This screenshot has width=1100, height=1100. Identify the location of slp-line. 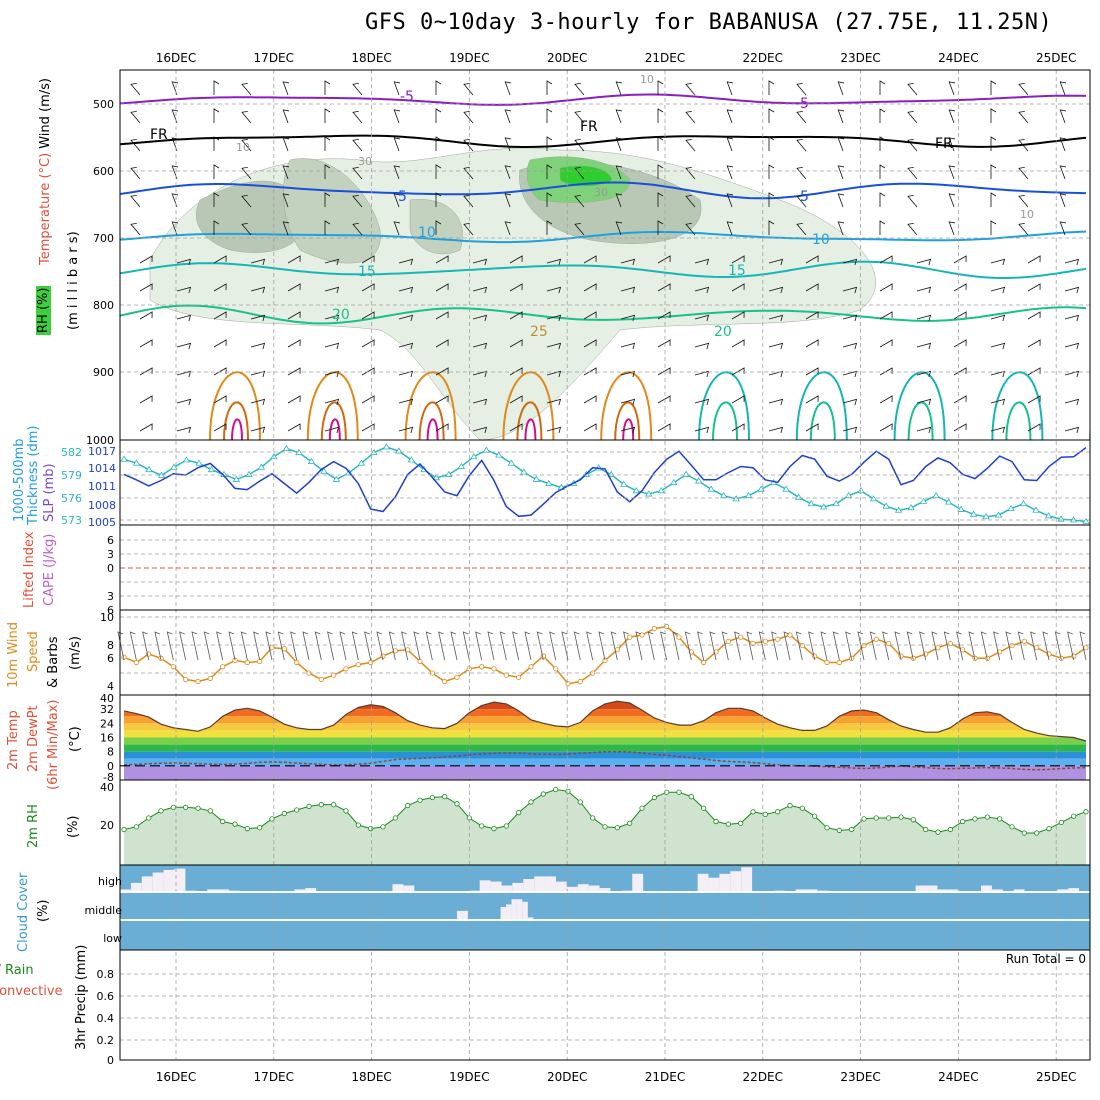
(605, 482).